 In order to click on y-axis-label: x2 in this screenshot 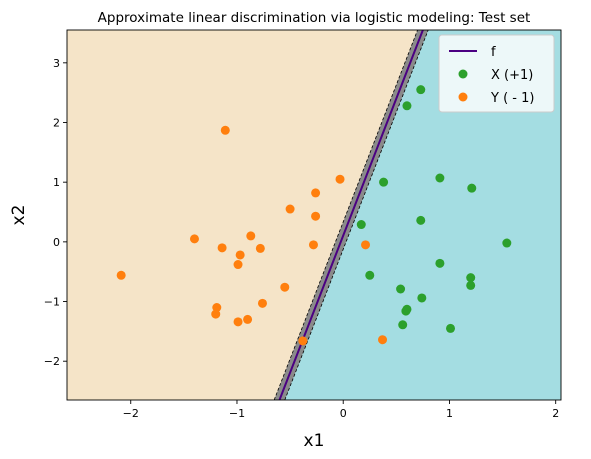, I will do `click(19, 215)`.